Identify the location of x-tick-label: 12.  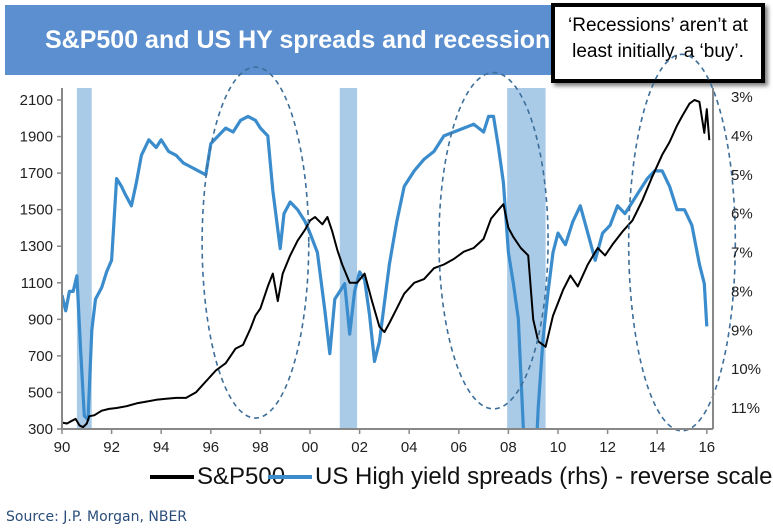
(607, 447).